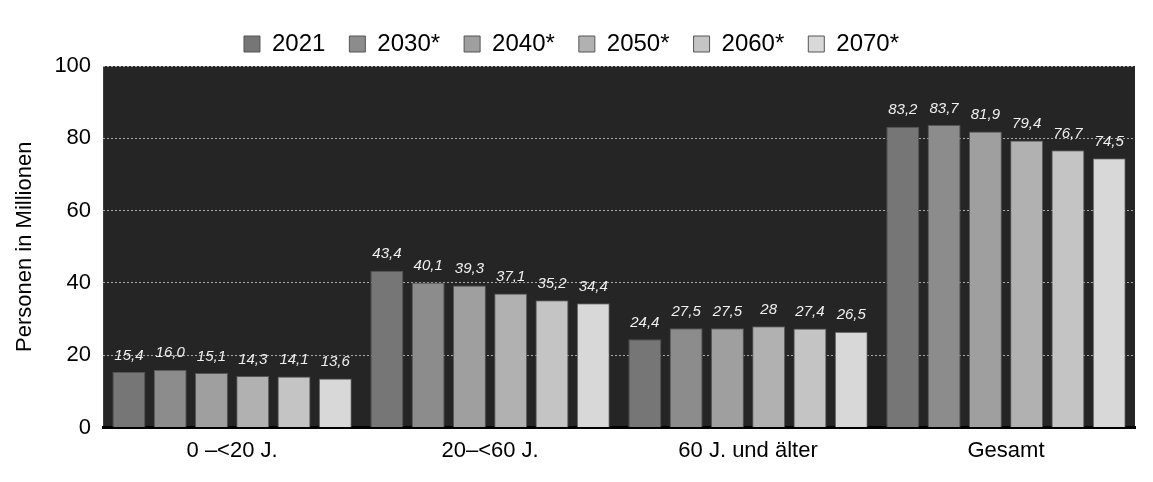 Image resolution: width=1153 pixels, height=482 pixels. Describe the element at coordinates (768, 309) in the screenshot. I see `data-label: 28` at that location.